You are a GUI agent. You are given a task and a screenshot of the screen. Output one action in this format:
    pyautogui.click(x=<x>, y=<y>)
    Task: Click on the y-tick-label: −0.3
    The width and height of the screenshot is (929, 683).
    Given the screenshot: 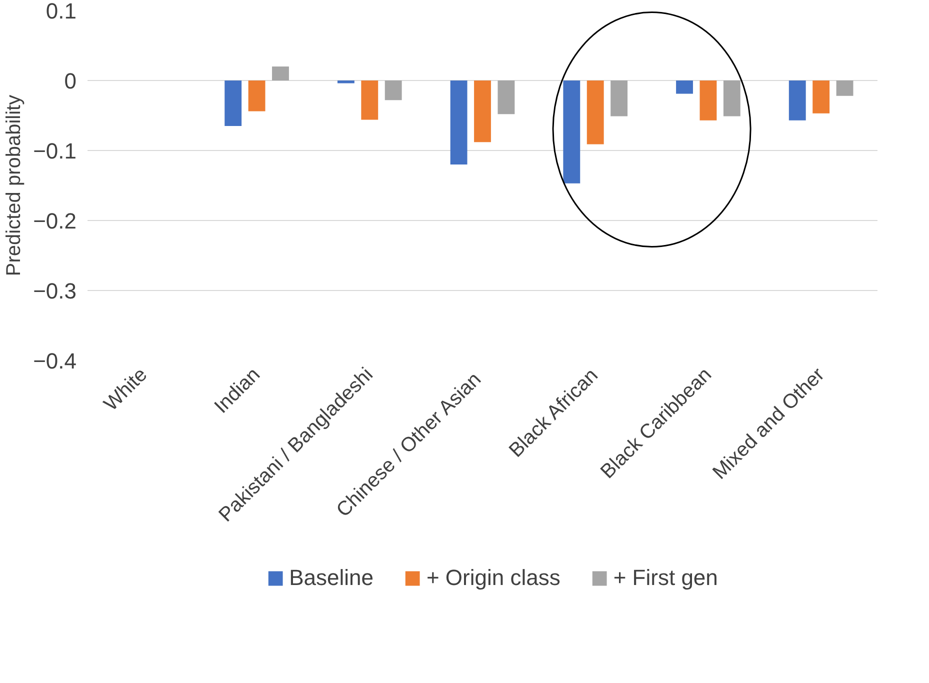 What is the action you would take?
    pyautogui.click(x=55, y=291)
    